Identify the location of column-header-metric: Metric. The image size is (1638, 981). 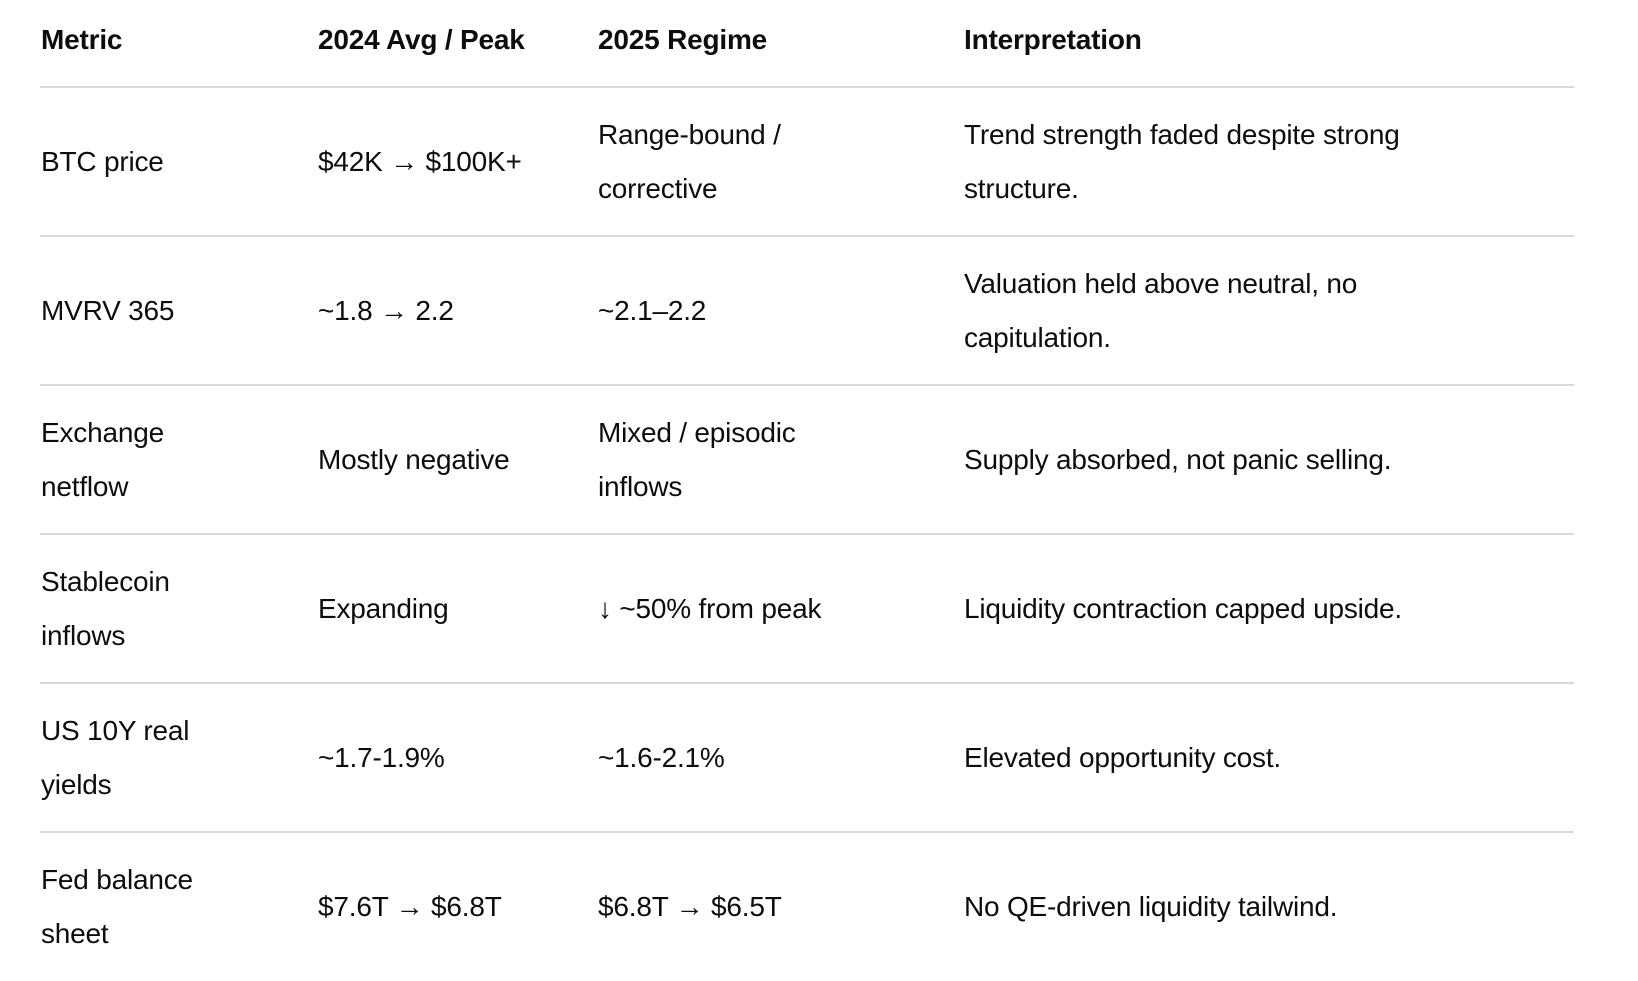
(82, 39).